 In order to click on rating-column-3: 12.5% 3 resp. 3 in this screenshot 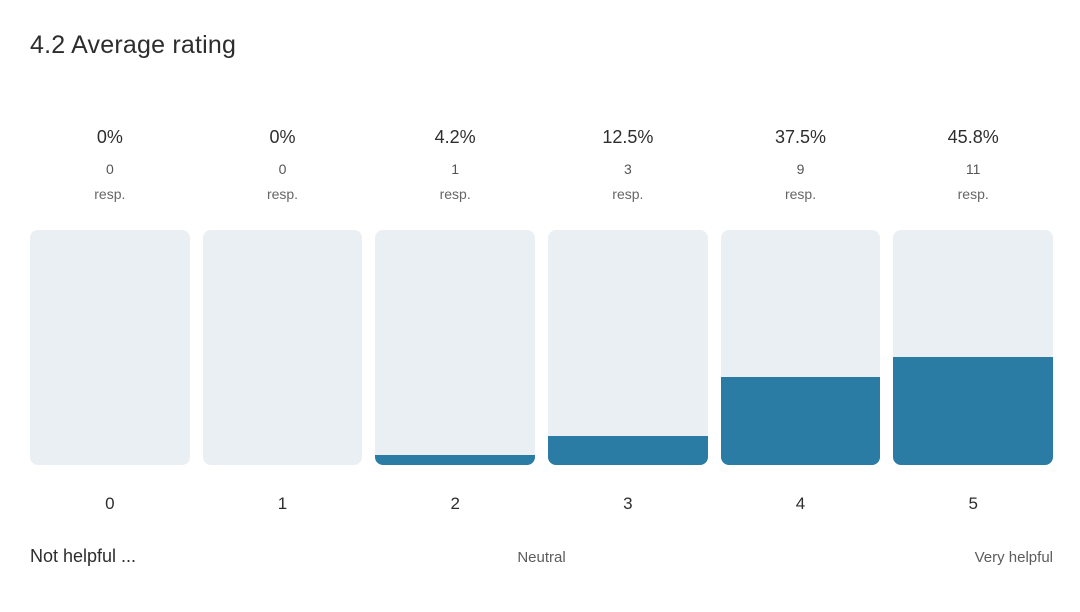, I will do `click(628, 320)`.